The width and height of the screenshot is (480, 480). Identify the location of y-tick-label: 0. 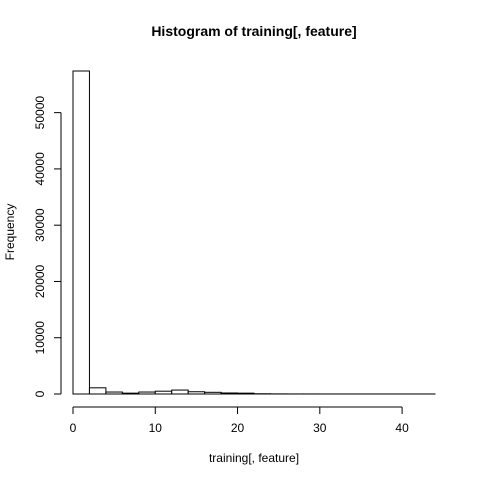
(40, 393).